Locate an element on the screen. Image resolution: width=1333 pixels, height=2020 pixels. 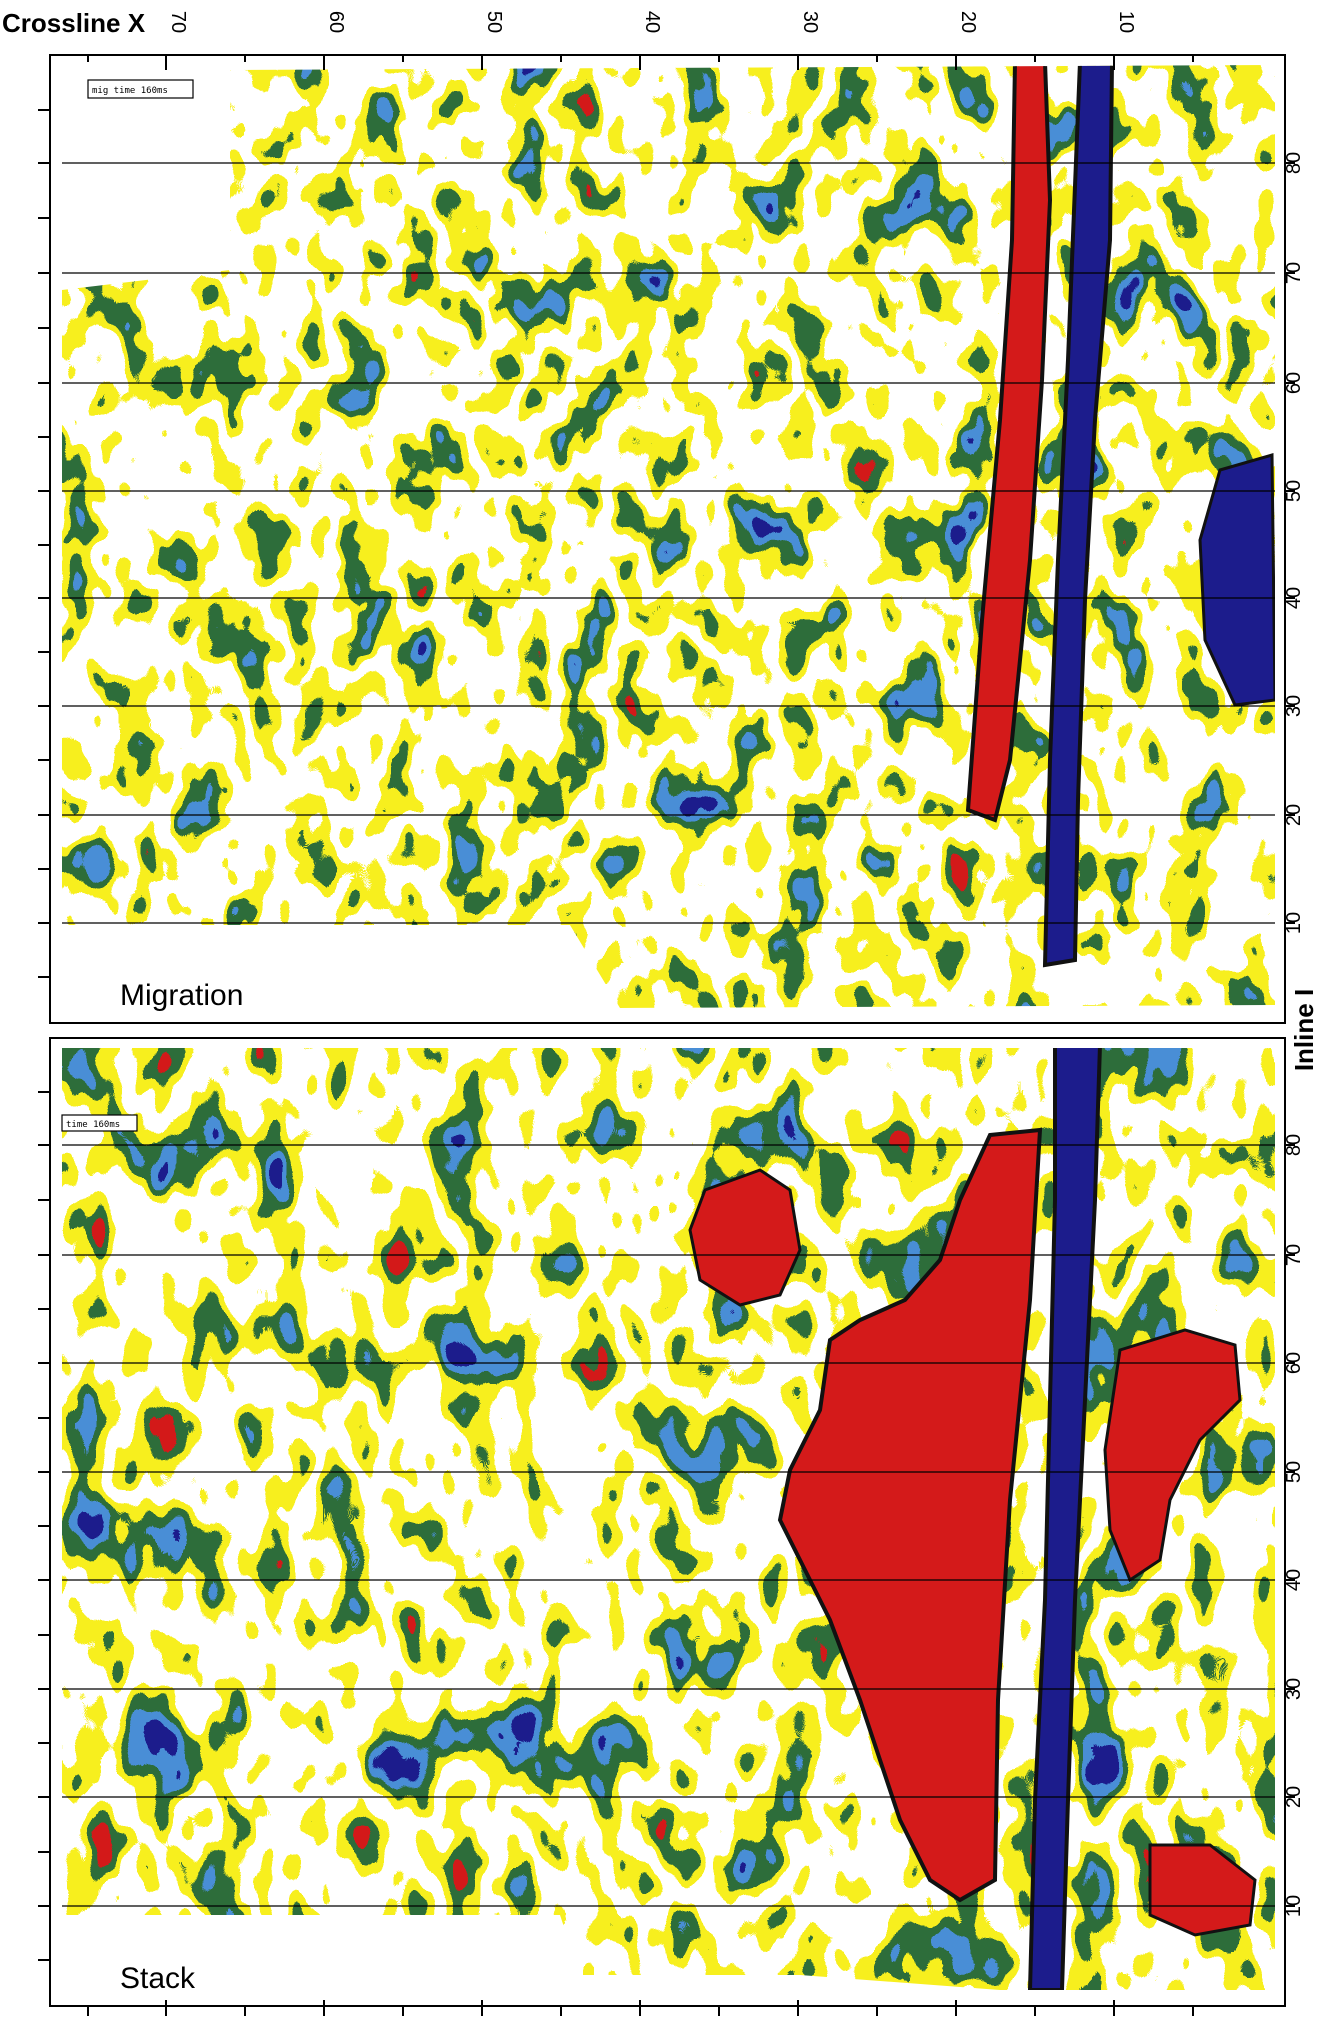
crossline-tick-20: 20 is located at coordinates (968, 22).